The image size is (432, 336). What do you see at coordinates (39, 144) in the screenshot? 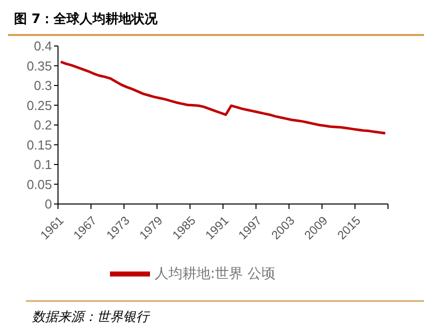
I see `y-tick-label: 0.15` at bounding box center [39, 144].